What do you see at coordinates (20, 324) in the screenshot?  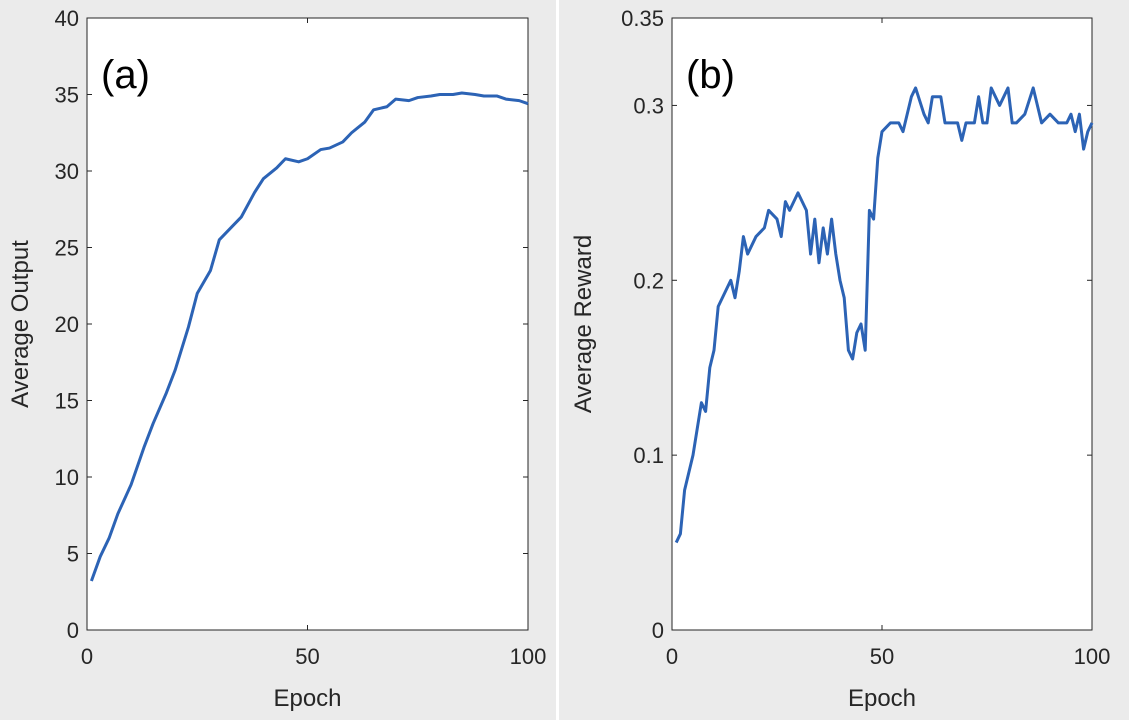 I see `y-axis-label: Average Output` at bounding box center [20, 324].